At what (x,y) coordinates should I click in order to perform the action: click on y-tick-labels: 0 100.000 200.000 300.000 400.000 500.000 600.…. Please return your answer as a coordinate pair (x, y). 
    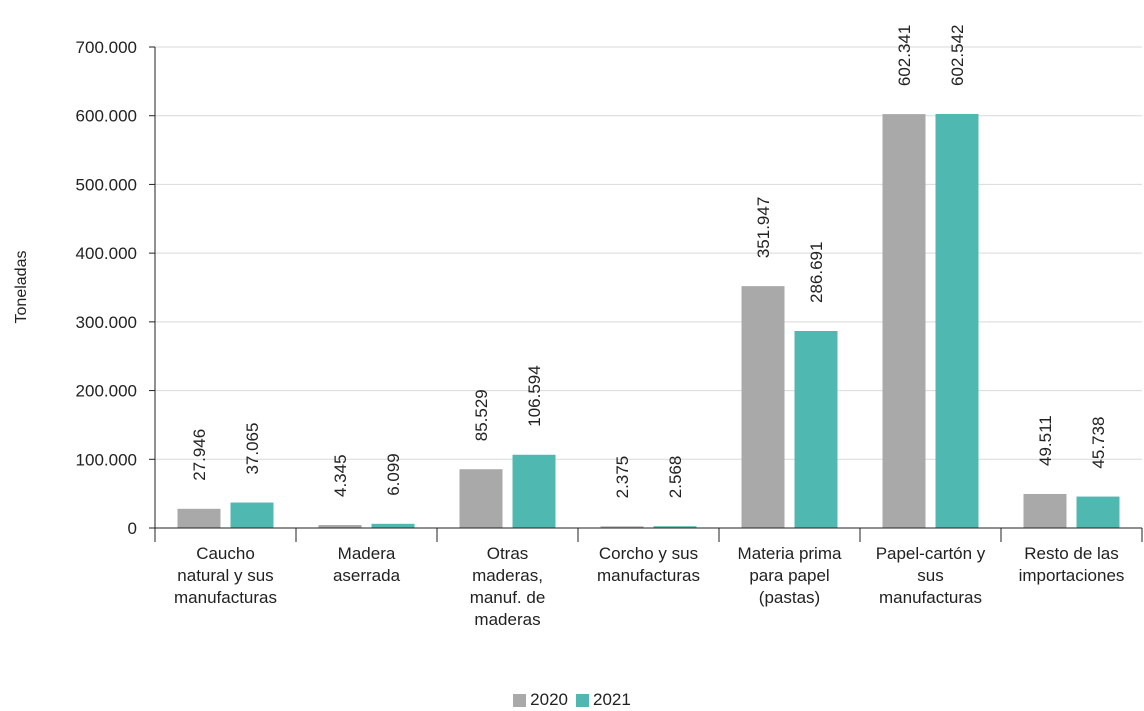
    Looking at the image, I should click on (106, 288).